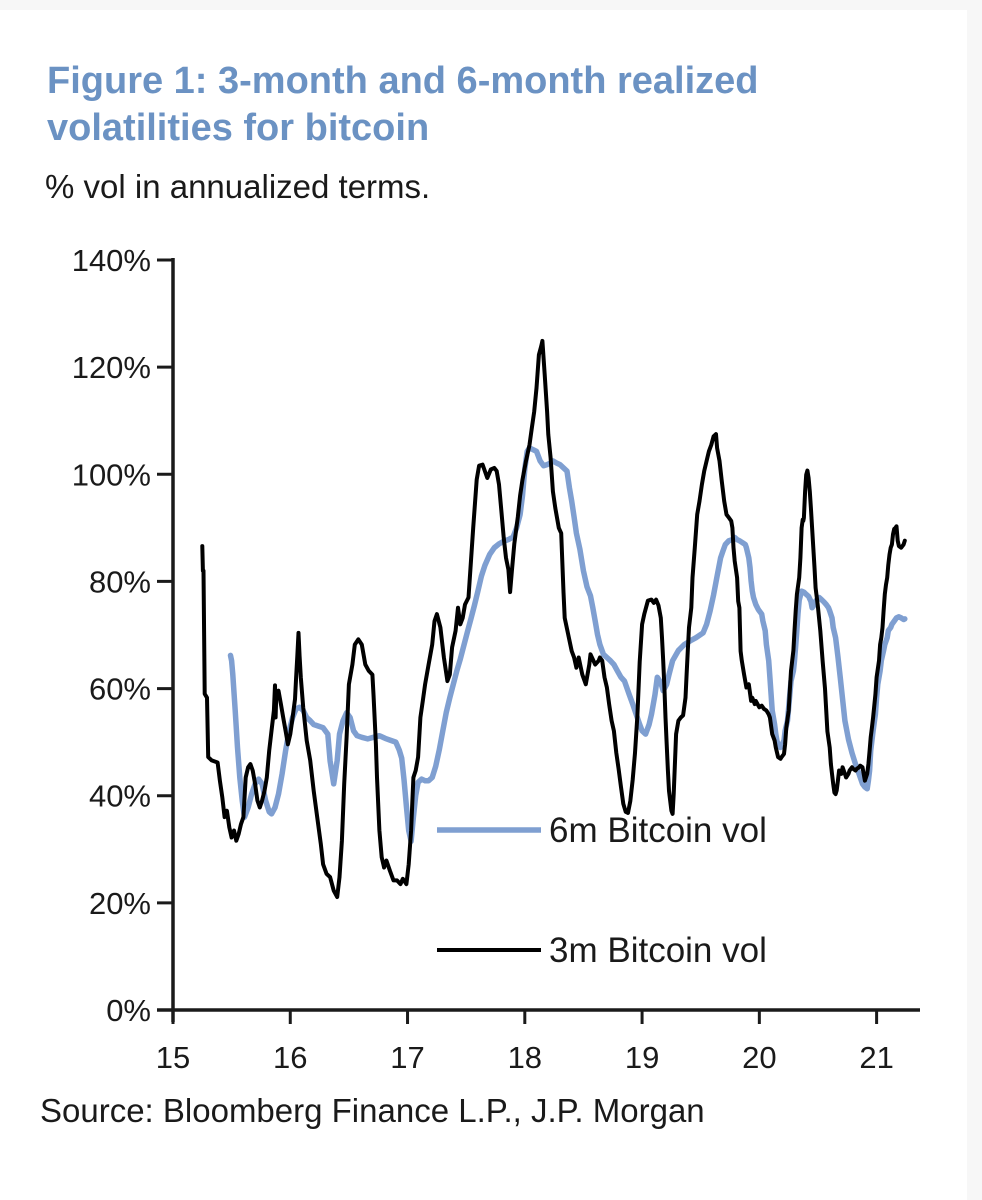  I want to click on y-axis-label: 60%, so click(120, 689).